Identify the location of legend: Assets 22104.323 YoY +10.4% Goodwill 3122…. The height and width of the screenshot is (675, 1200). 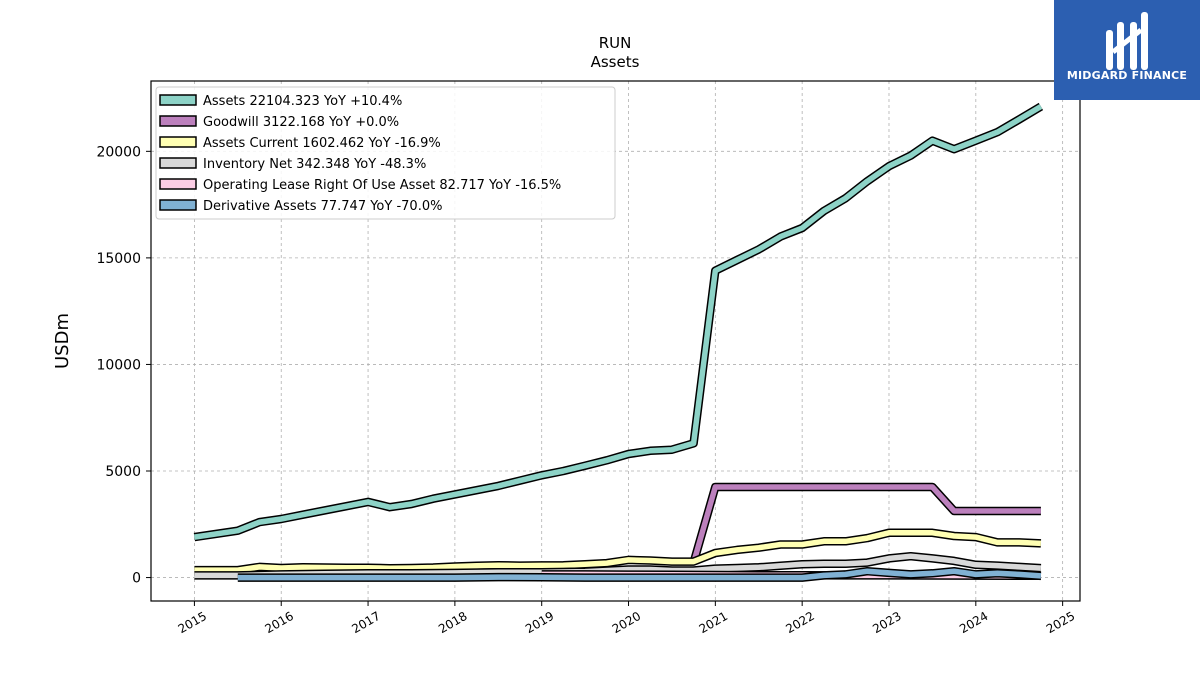
(385, 153).